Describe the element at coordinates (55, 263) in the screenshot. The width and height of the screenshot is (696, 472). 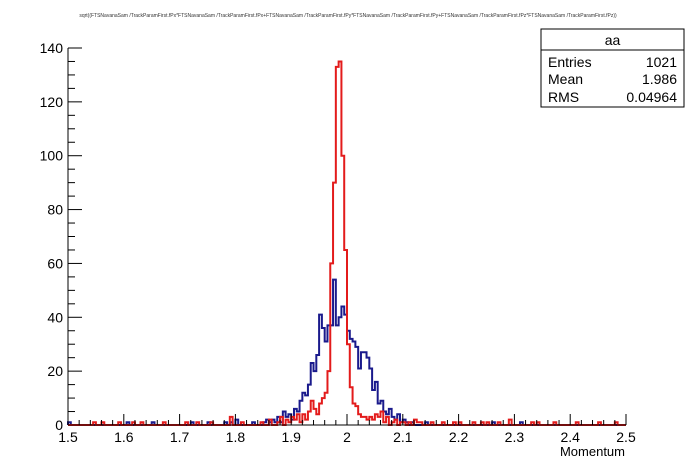
I see `y-tick-label: 60` at that location.